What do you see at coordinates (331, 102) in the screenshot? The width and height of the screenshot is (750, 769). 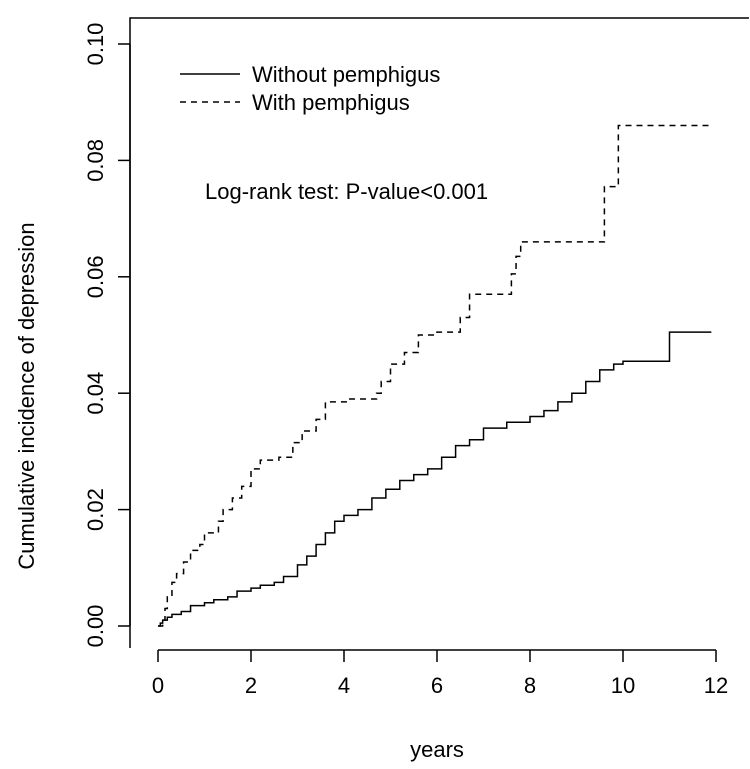 I see `legend-label-with: With pemphigus` at bounding box center [331, 102].